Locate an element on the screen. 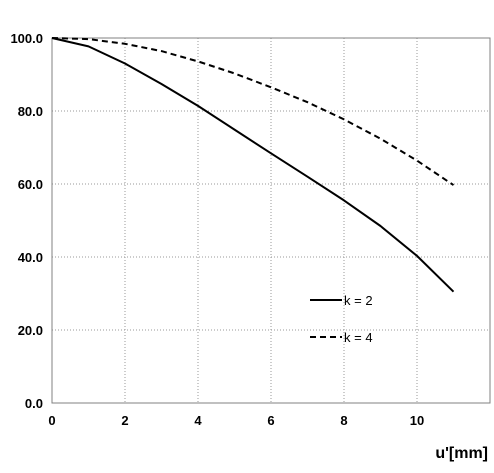  x-tick-label: 8 is located at coordinates (343, 420).